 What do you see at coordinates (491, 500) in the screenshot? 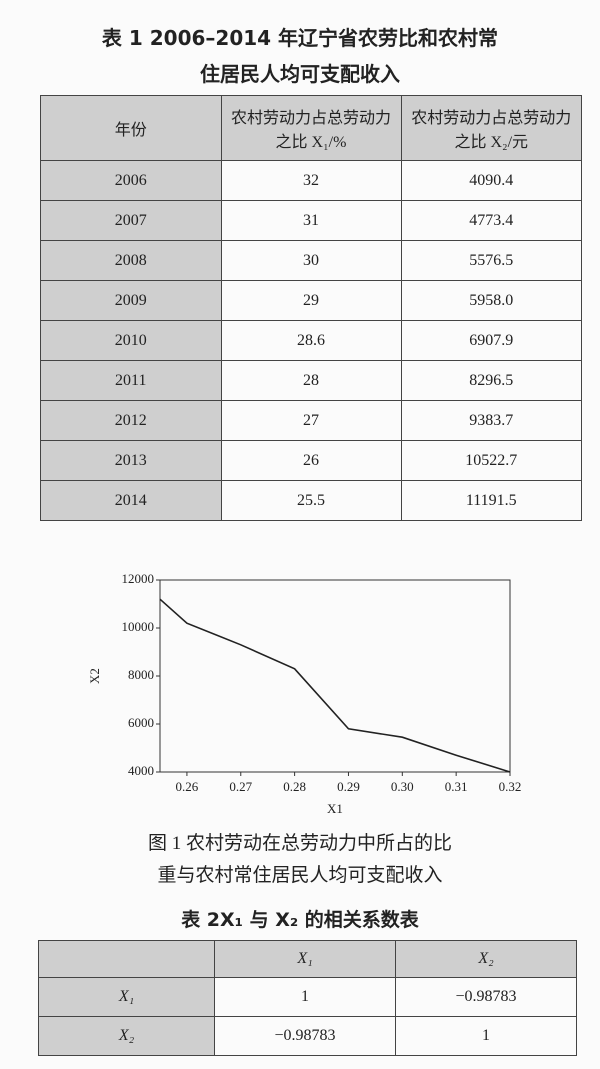
I see `table-cell: 11191.5` at bounding box center [491, 500].